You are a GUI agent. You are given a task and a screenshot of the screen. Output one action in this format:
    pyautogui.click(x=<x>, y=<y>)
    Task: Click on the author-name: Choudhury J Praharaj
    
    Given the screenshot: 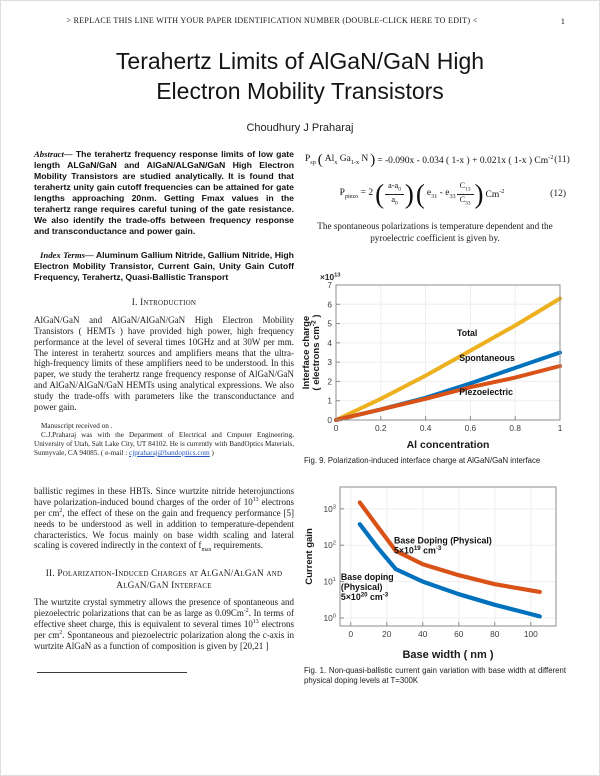 What is the action you would take?
    pyautogui.click(x=300, y=127)
    